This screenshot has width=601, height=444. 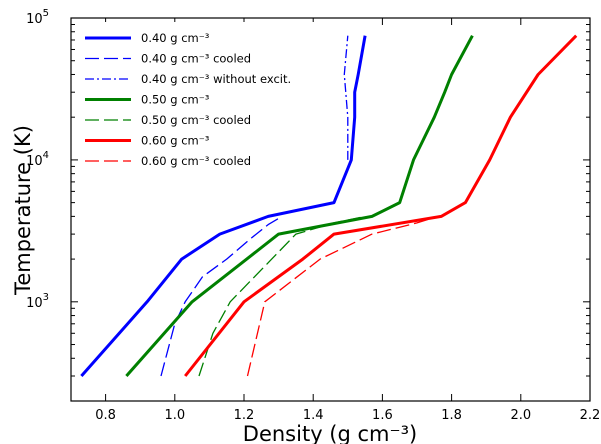 I want to click on legend-label-4: 0.50 g cm⁻³ cooled, so click(x=196, y=120).